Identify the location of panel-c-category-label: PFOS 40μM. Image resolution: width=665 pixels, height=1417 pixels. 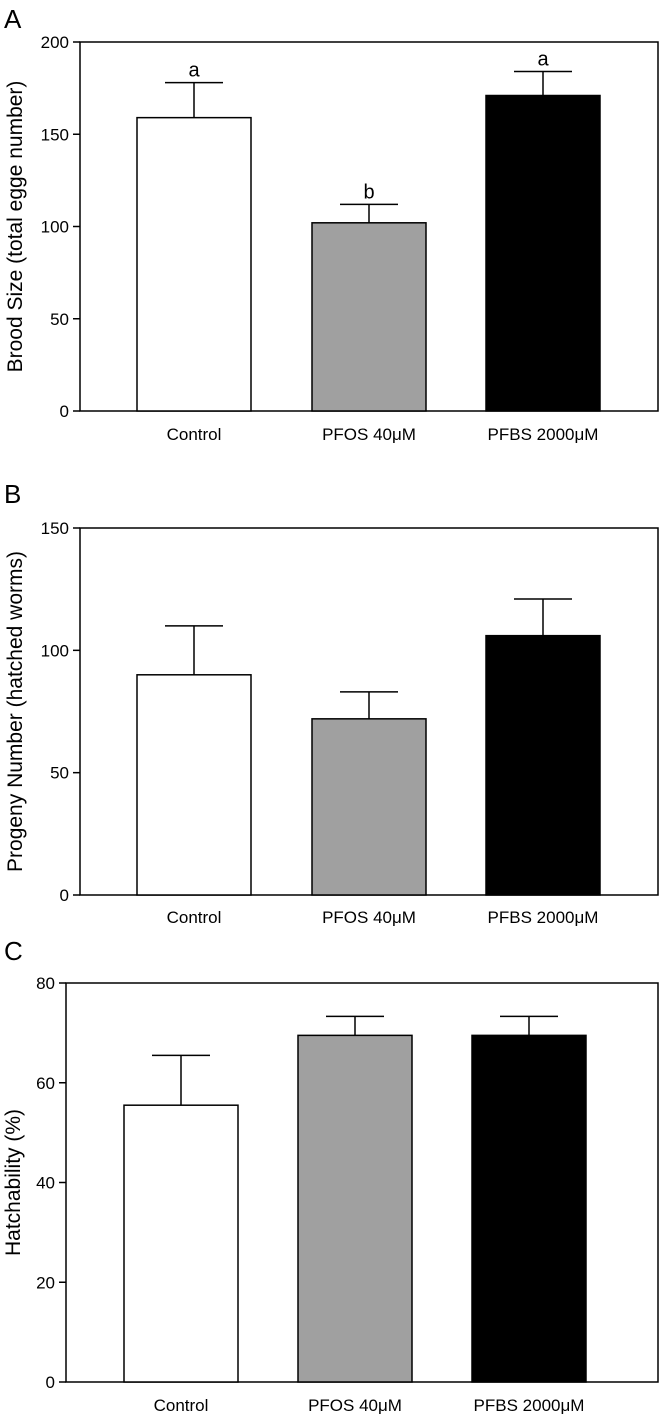
(355, 1405).